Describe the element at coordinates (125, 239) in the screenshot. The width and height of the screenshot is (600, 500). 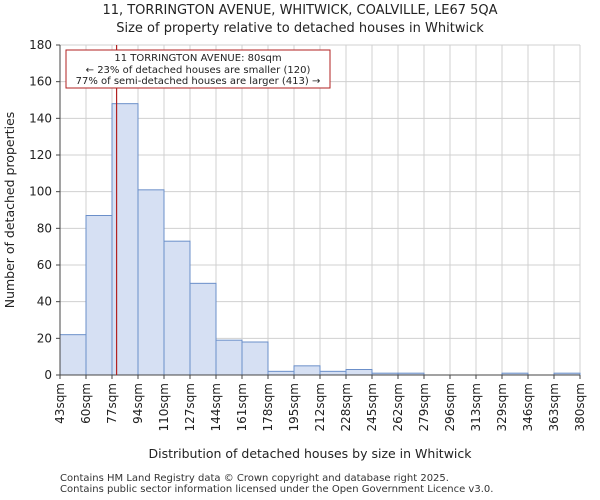
I see `bar-77sqm` at that location.